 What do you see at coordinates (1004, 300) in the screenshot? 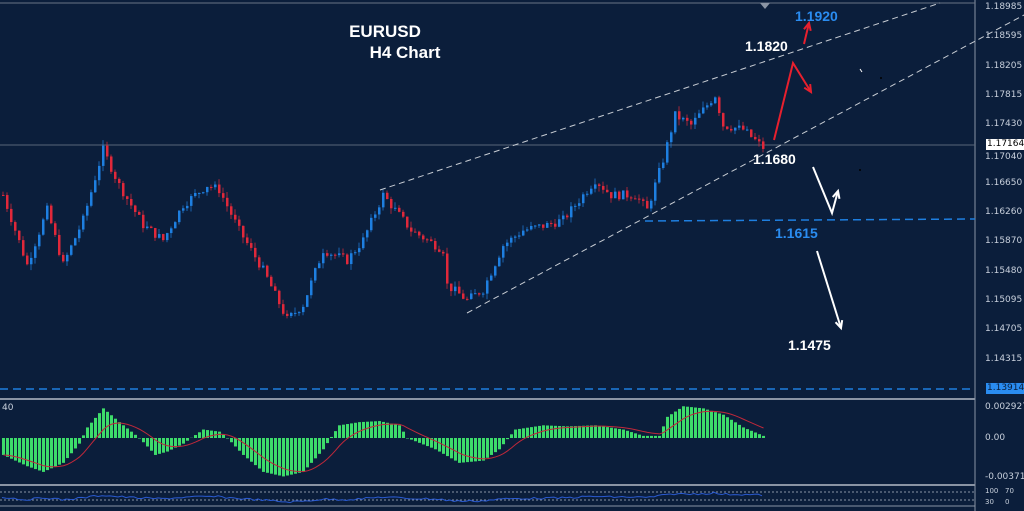
I see `price-axis-tick: 1.15095` at bounding box center [1004, 300].